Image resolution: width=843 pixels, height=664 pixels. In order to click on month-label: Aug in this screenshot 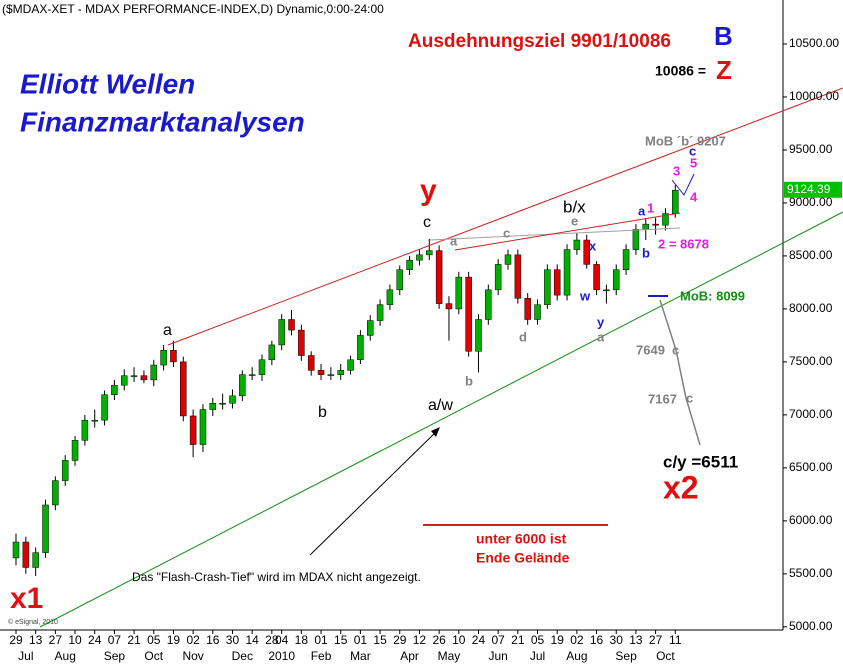, I will do `click(576, 656)`.